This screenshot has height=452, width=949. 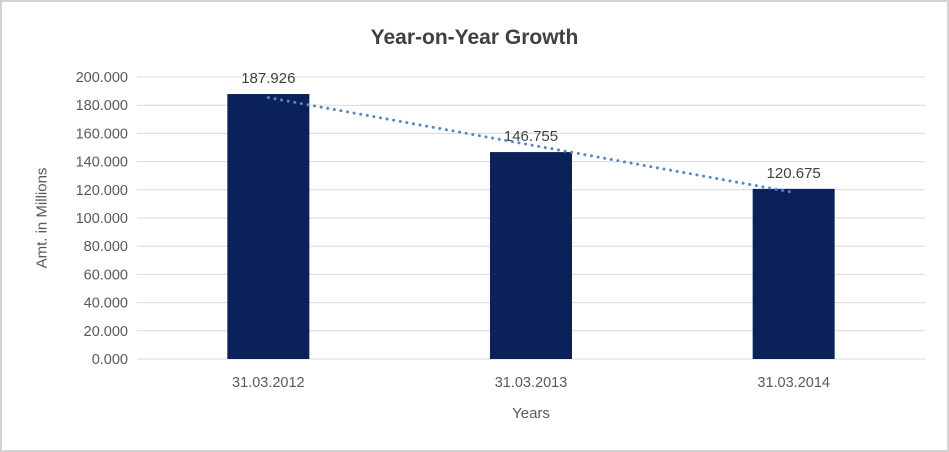 I want to click on x-axis-title: Years, so click(x=531, y=413).